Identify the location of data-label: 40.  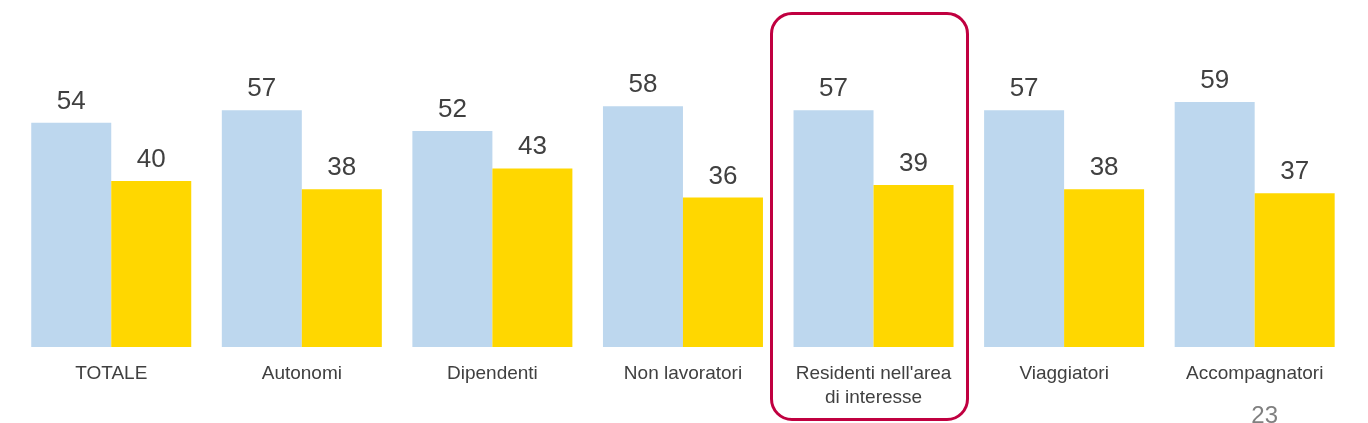
(151, 157).